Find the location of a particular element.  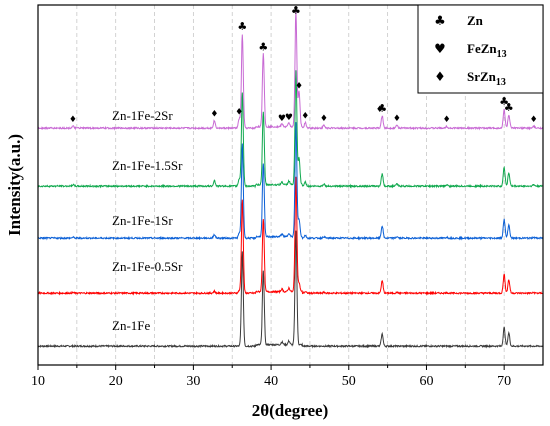

legend-label: SrZn13 is located at coordinates (486, 78).